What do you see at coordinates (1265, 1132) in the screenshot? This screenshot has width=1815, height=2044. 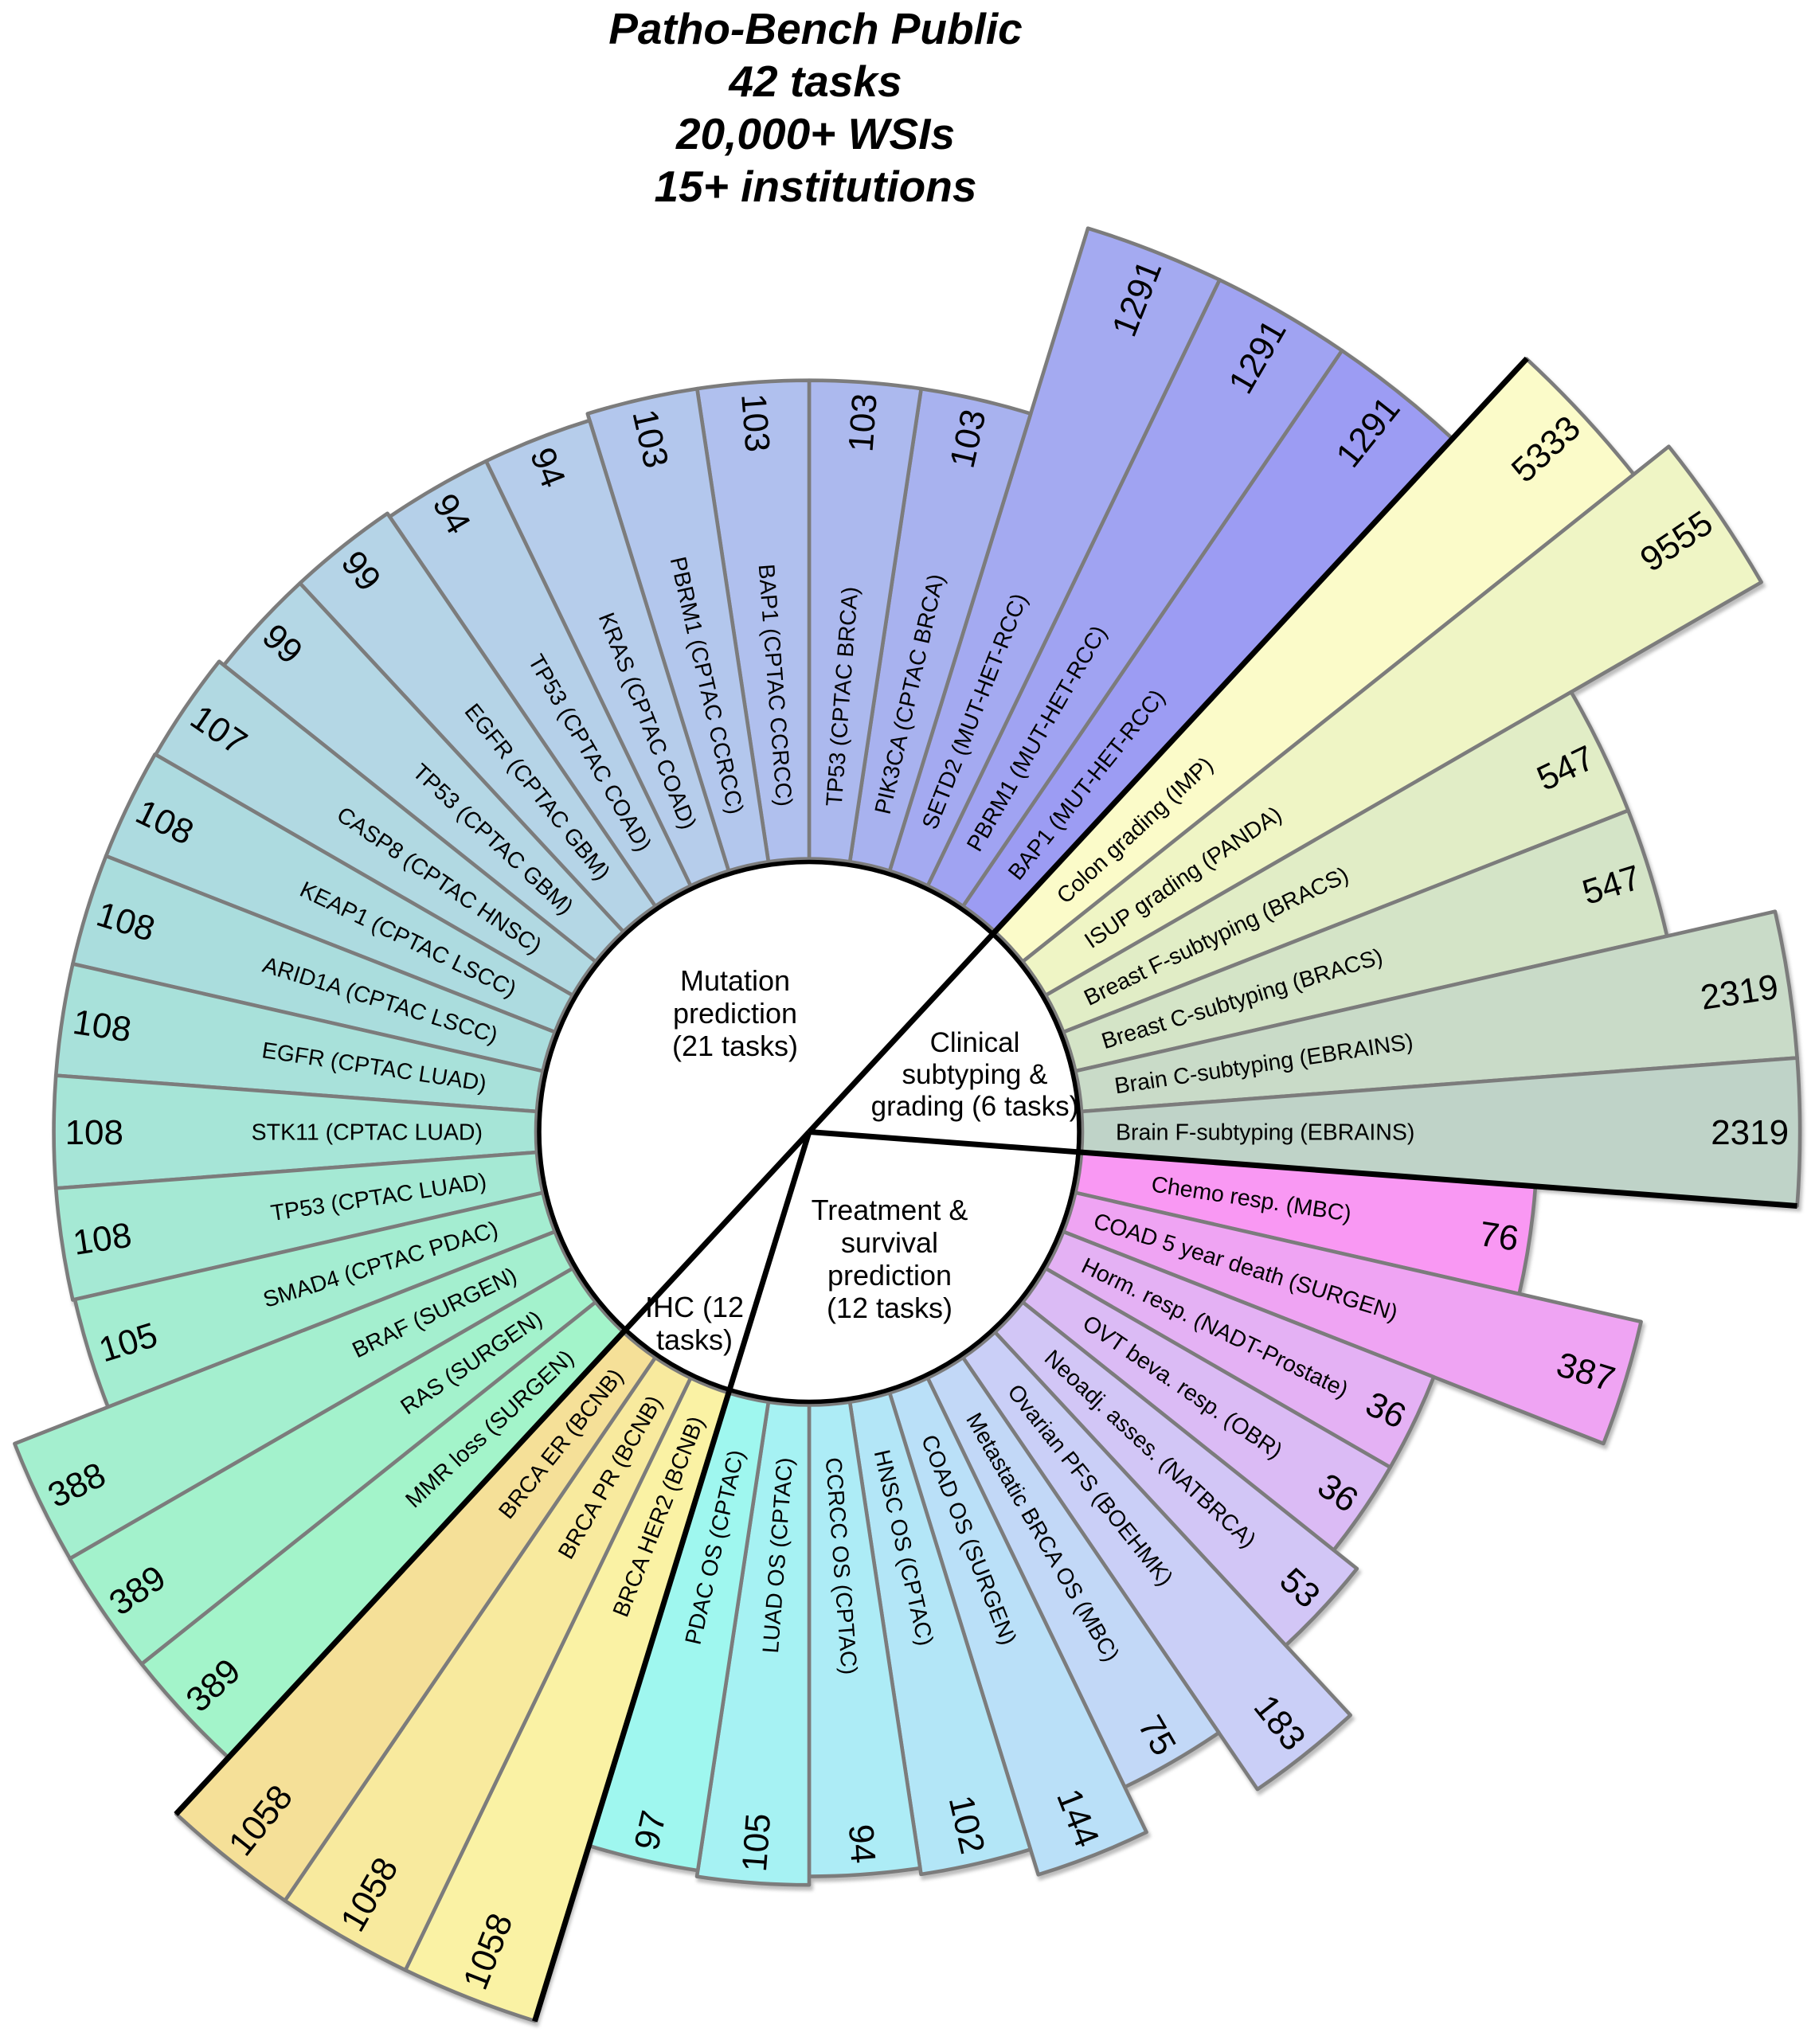 I see `svg-text: Brain F-subtyping (EBRAINS)` at bounding box center [1265, 1132].